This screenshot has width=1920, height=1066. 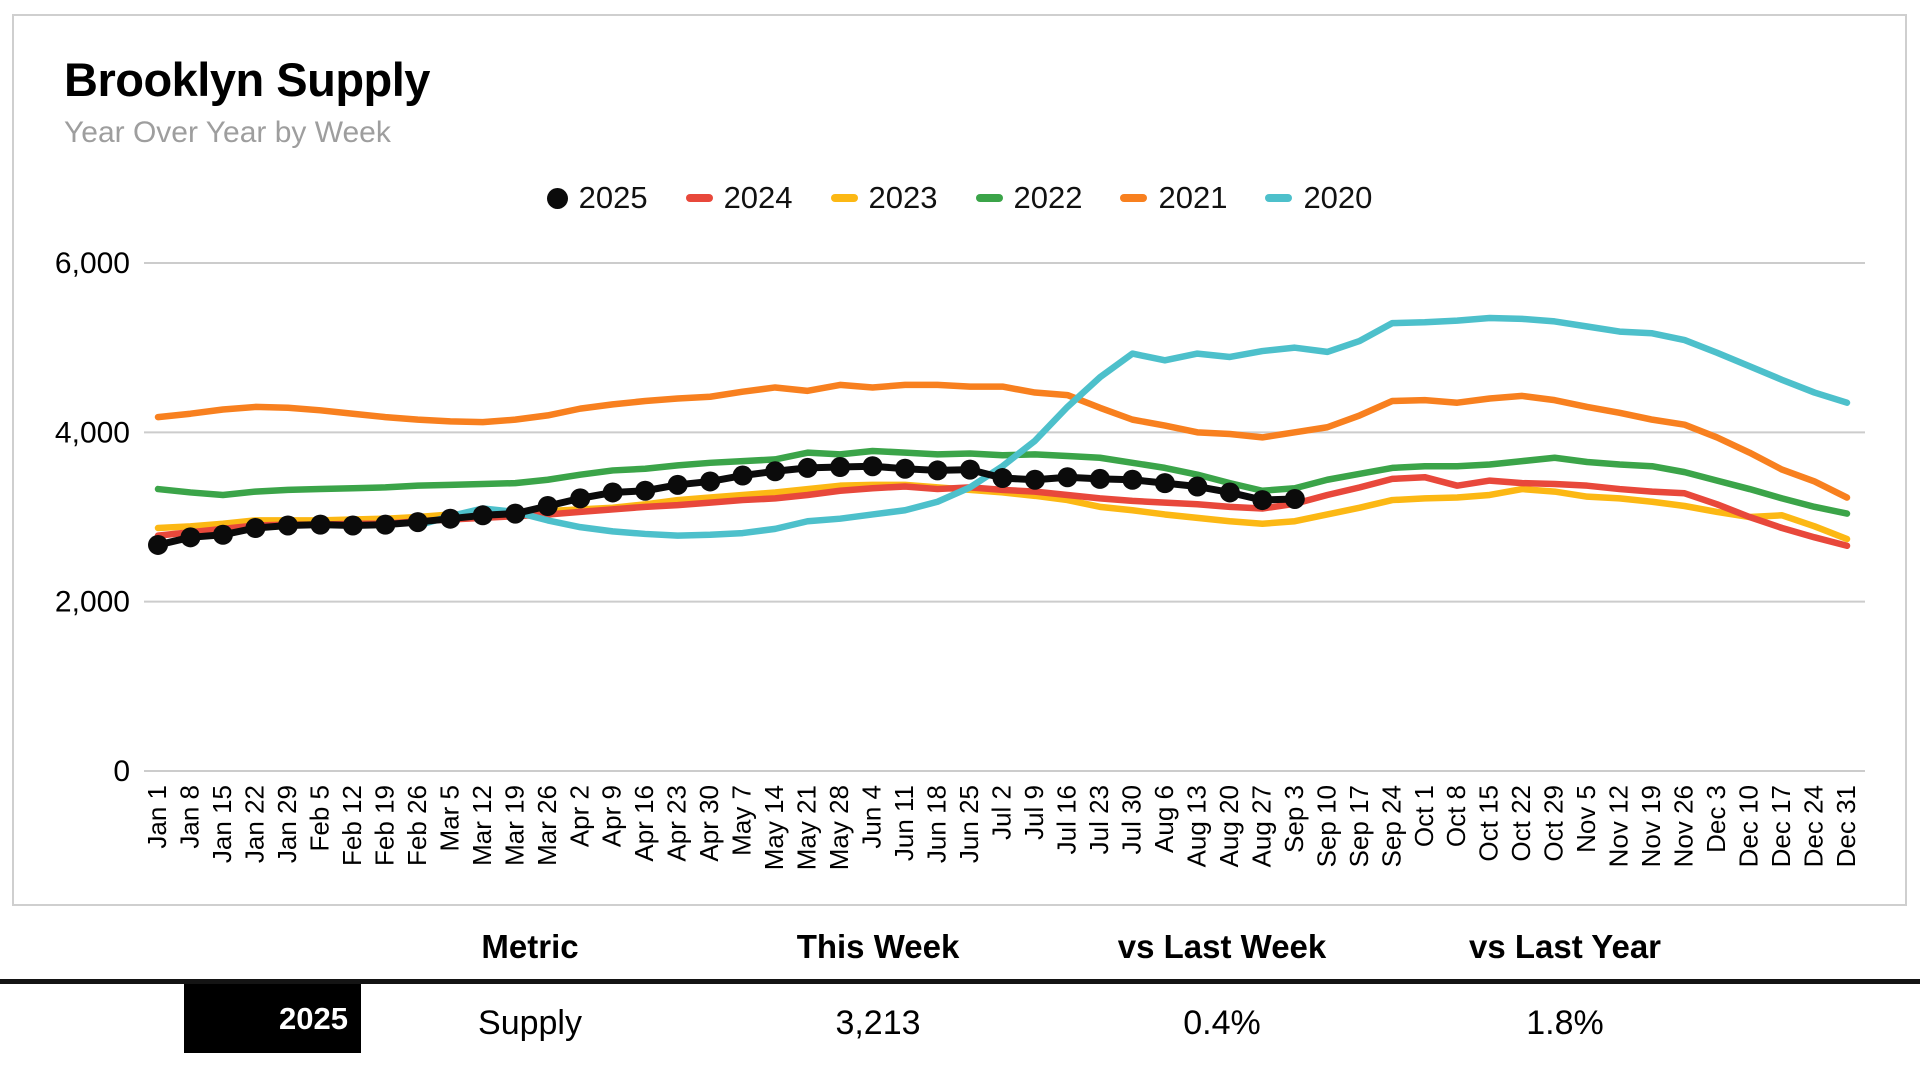 I want to click on legend-item-2024: 2024, so click(x=739, y=198).